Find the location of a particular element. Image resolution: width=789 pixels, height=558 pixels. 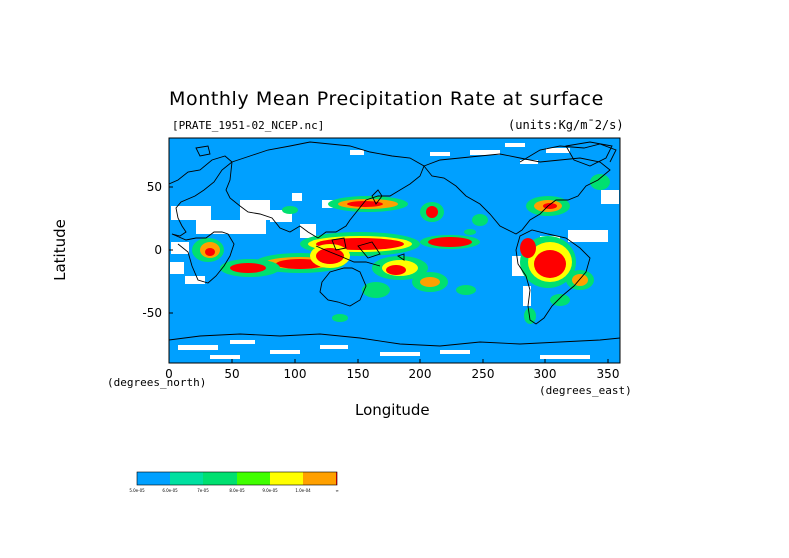

x-tick-label: 350 is located at coordinates (608, 374).